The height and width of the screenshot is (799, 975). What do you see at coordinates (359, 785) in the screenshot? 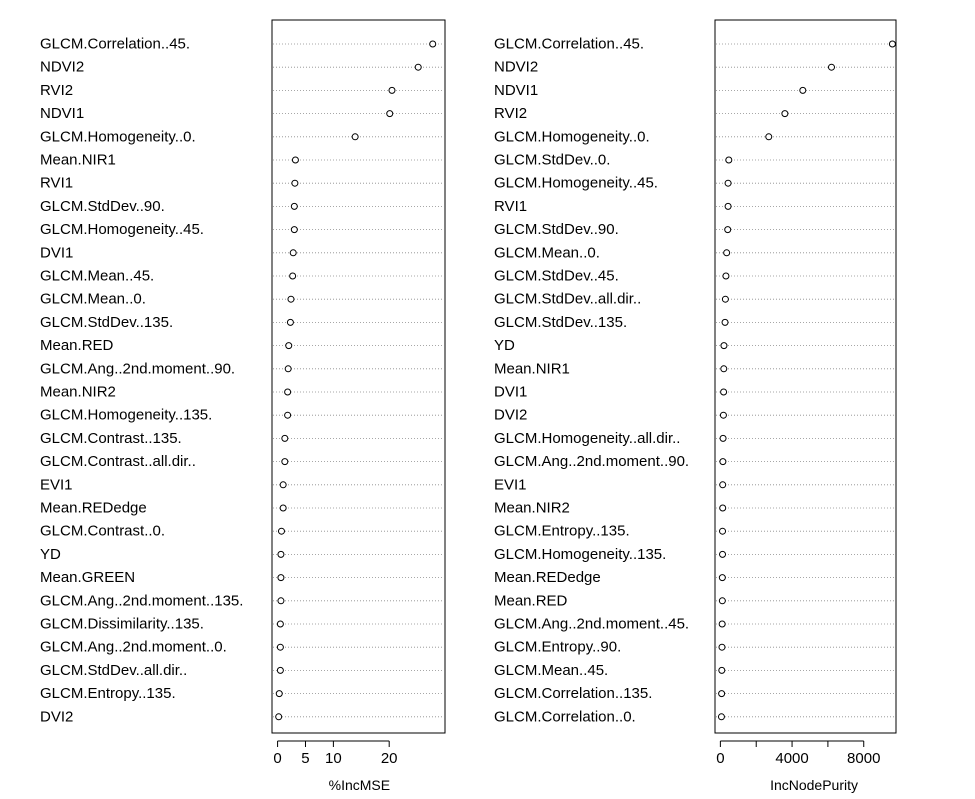
I see `x-axis-title: %IncMSE` at bounding box center [359, 785].